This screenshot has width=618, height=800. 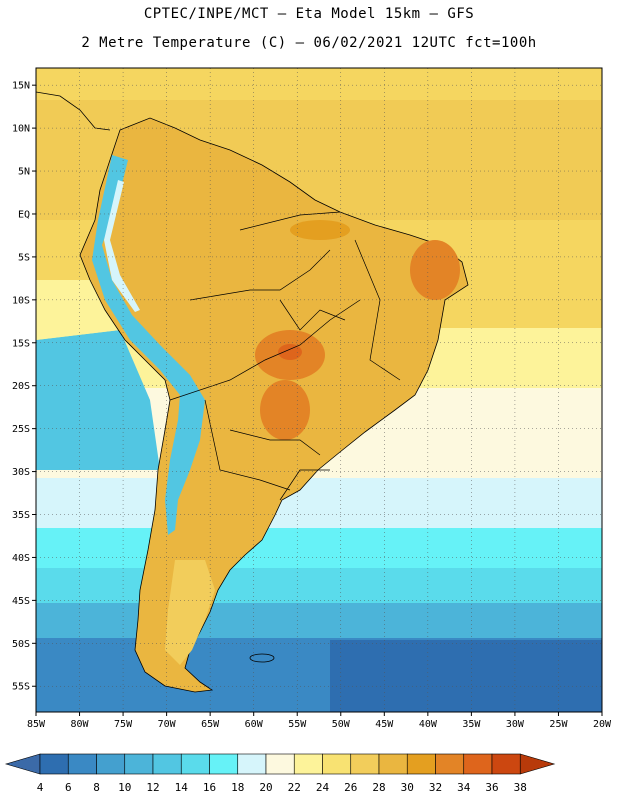 What do you see at coordinates (210, 724) in the screenshot?
I see `lon-tick-label: 65W` at bounding box center [210, 724].